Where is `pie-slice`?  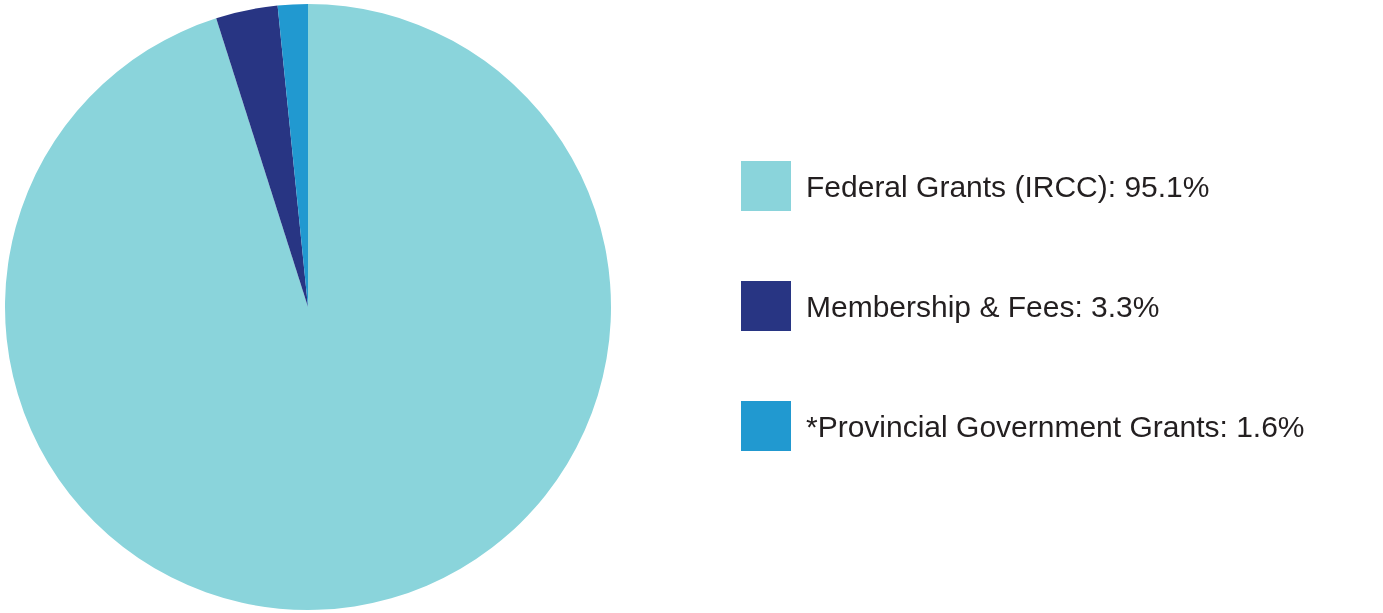 pie-slice is located at coordinates (262, 156).